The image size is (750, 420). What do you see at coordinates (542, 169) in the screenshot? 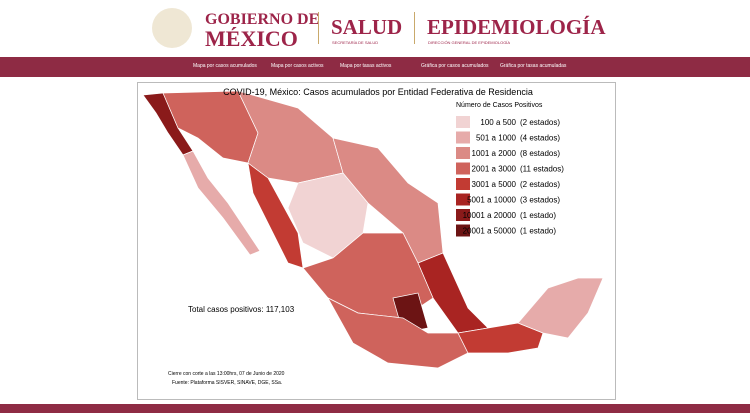
I see `legend-count: (11 estados)` at bounding box center [542, 169].